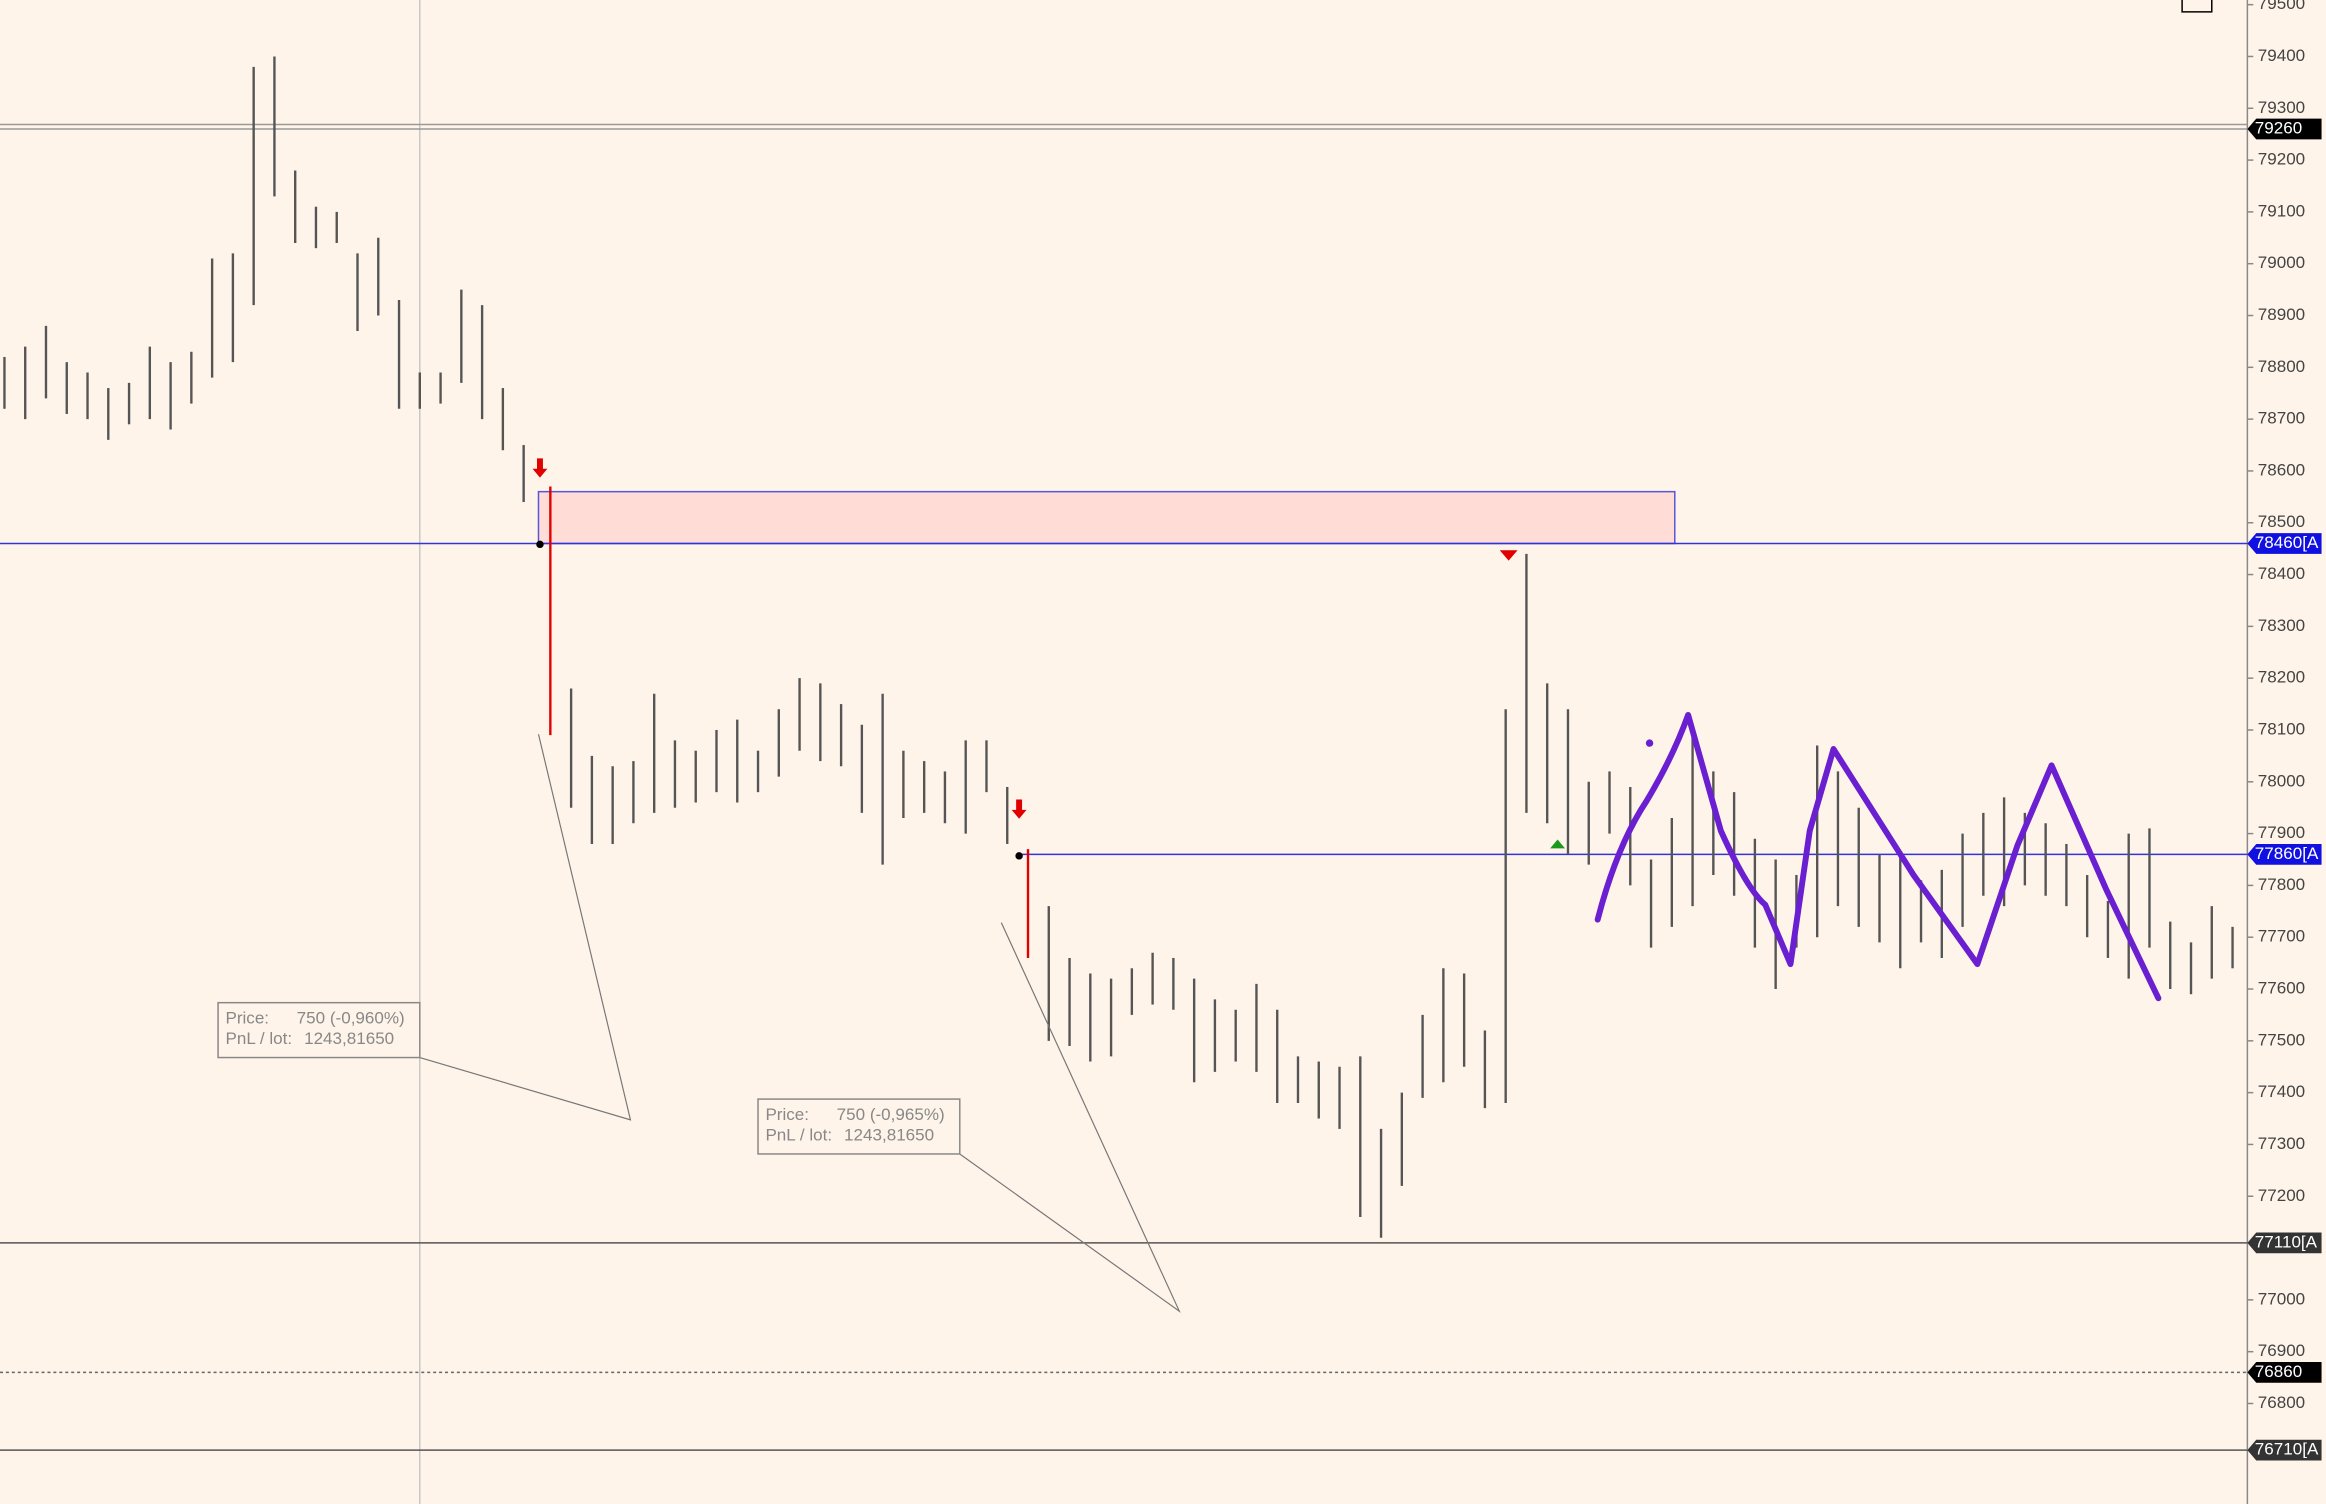 Image resolution: width=2326 pixels, height=1504 pixels. Describe the element at coordinates (2281, 469) in the screenshot. I see `y-tick-label: 78600` at that location.